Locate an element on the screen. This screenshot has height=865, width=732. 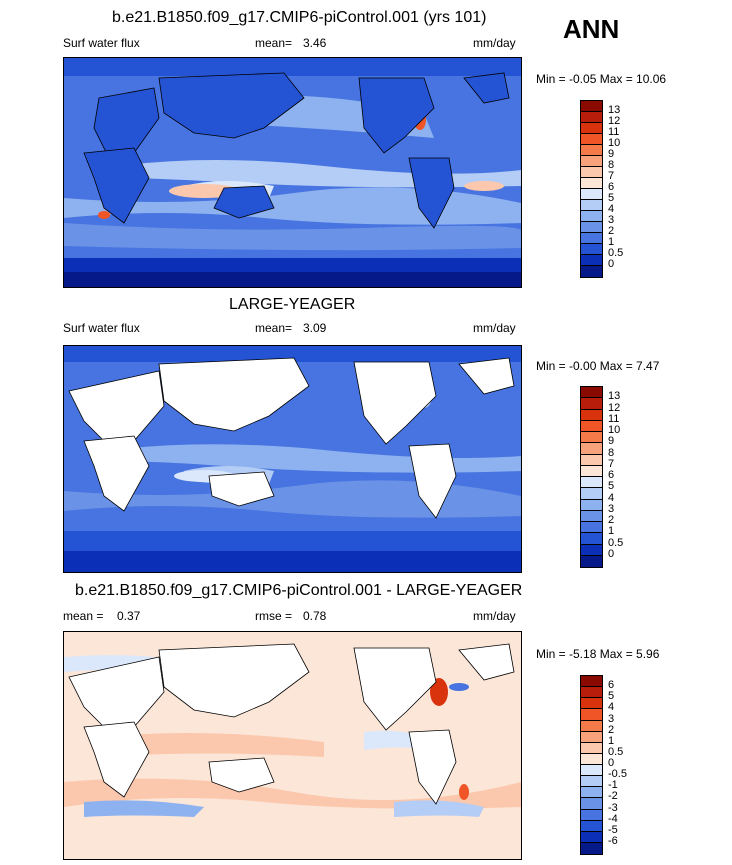
panel3-rmse-value: 0.78 is located at coordinates (315, 616).